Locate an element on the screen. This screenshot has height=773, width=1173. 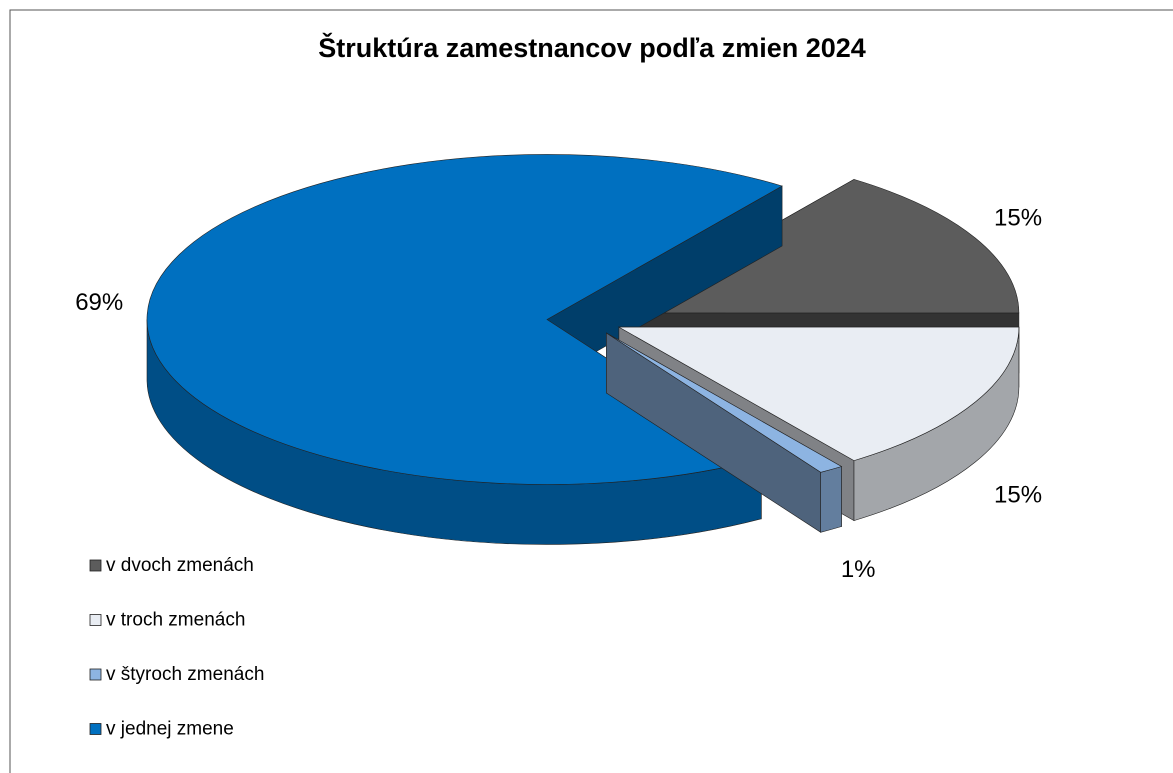
data-label: 1% is located at coordinates (858, 569).